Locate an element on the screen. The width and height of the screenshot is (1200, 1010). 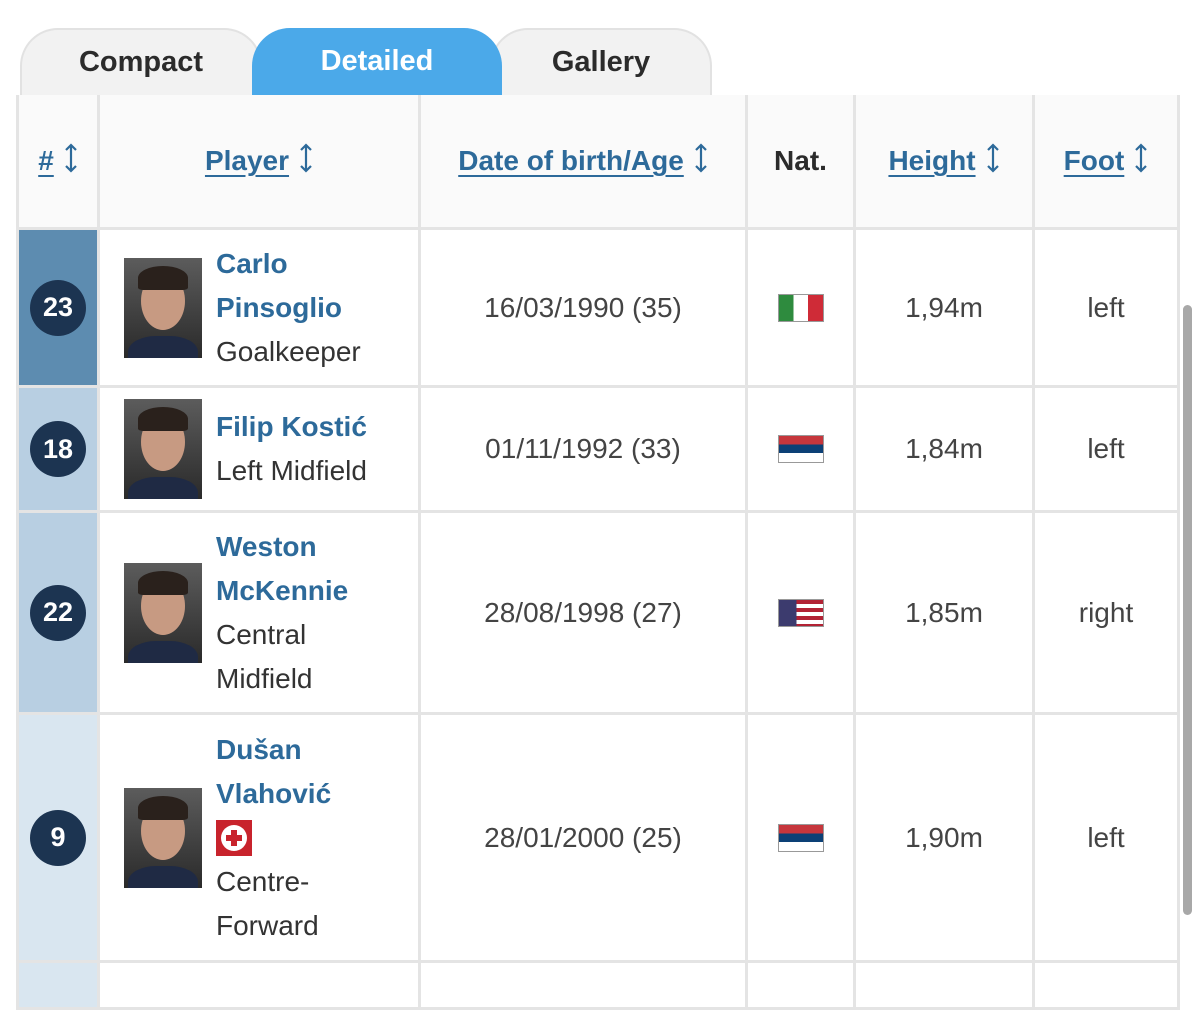
height: 1,85m is located at coordinates (944, 612).